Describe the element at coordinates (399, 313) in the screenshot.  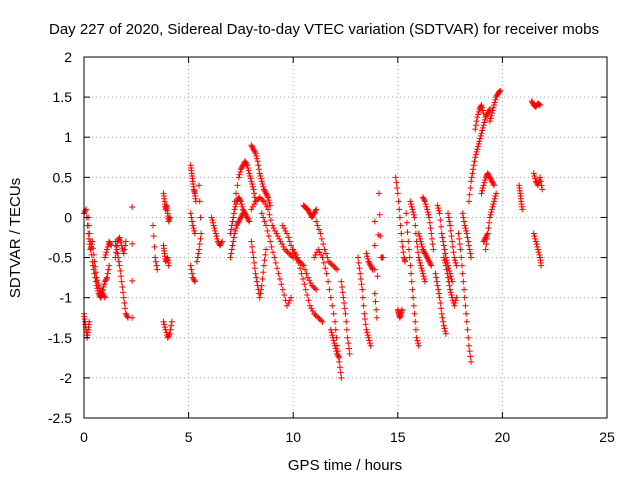
I see `series-PRN-ai` at that location.